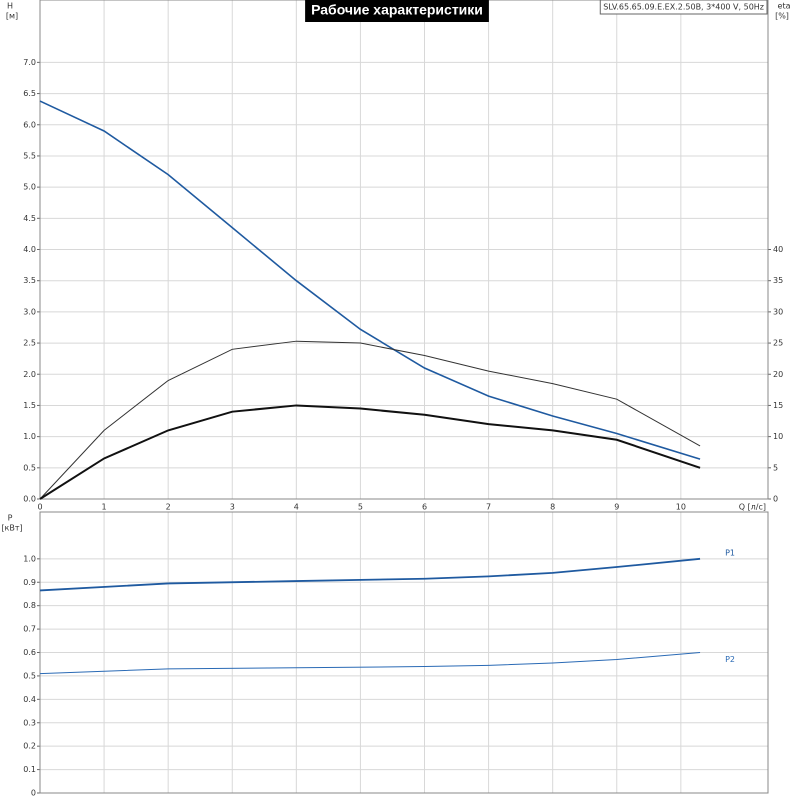 The image size is (800, 800). I want to click on chart-title: Рабочие характеристики, so click(397, 10).